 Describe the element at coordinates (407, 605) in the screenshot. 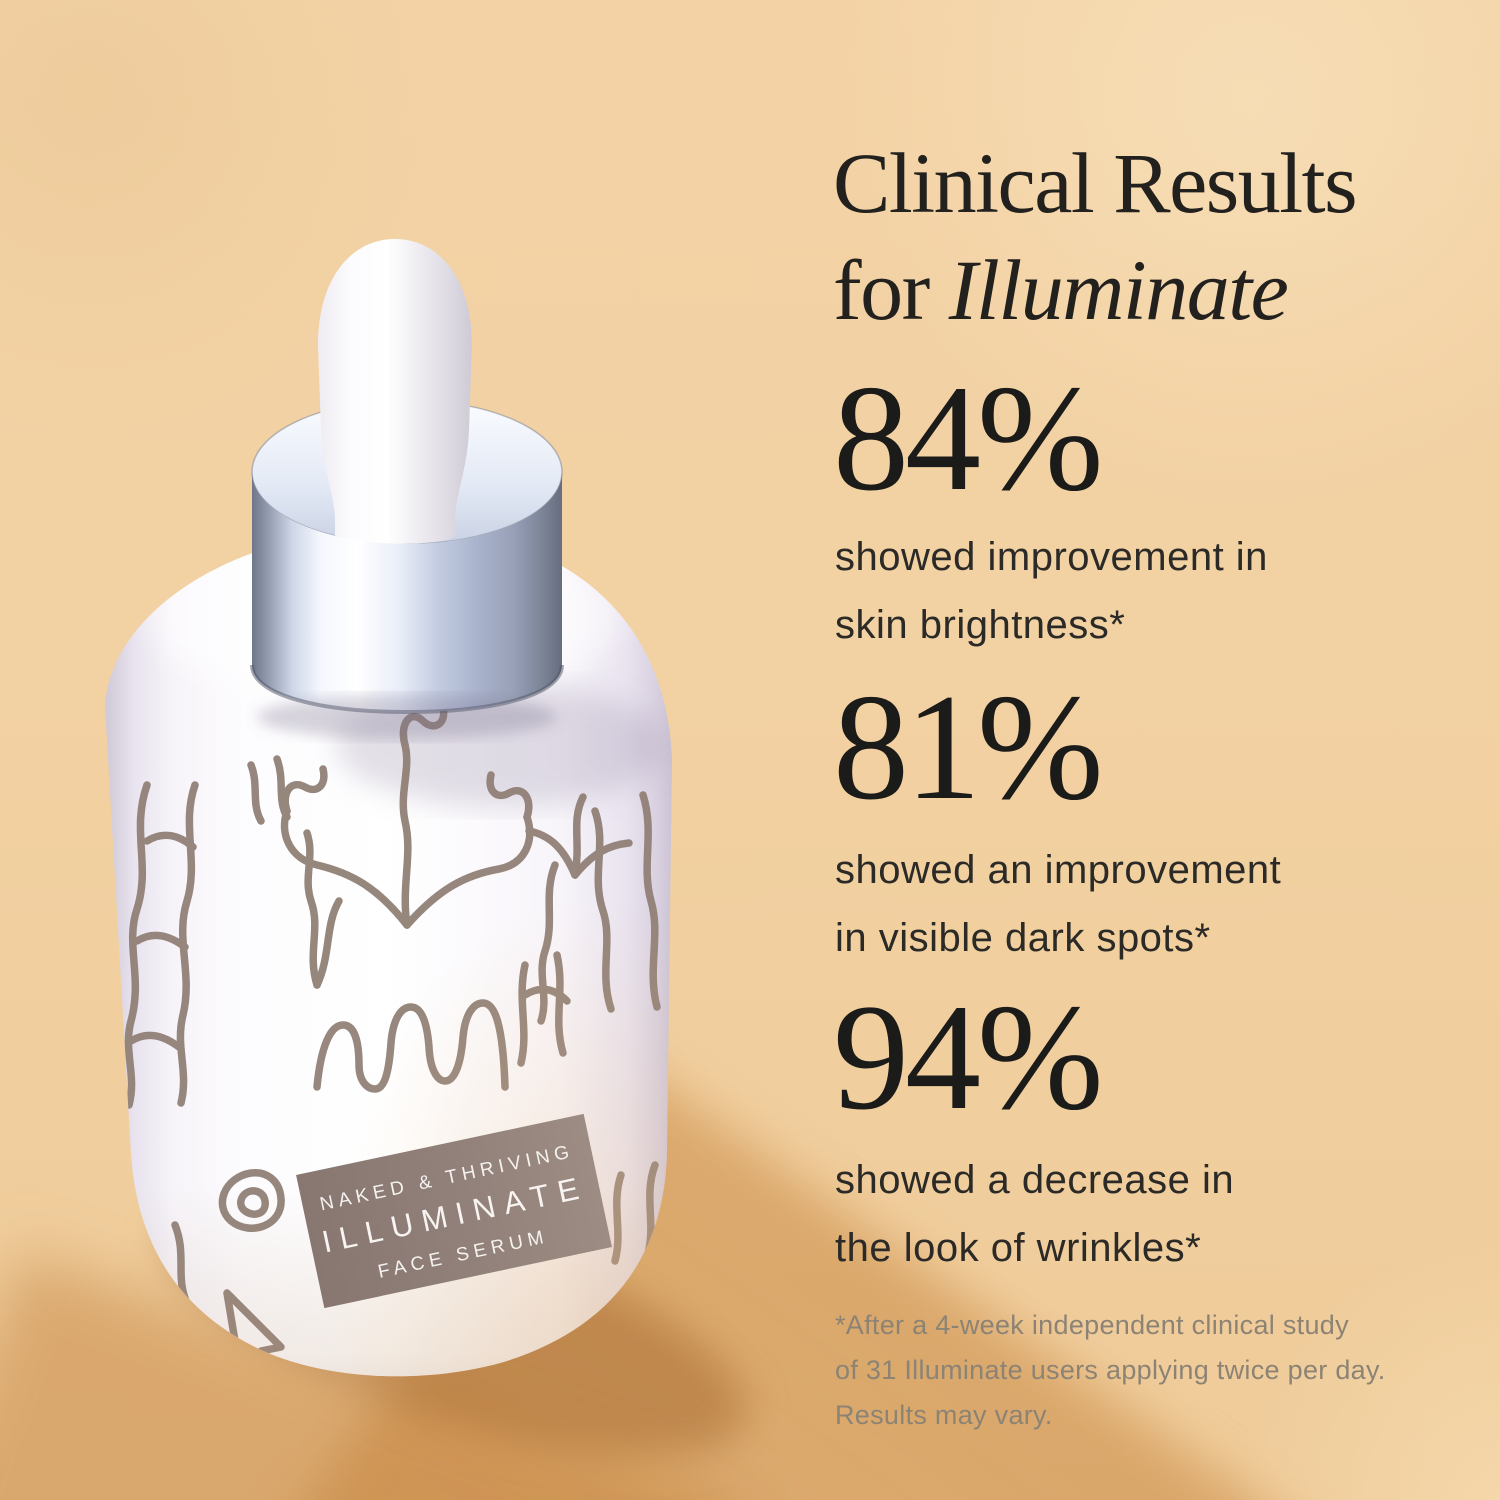

I see `chrome-collar` at that location.